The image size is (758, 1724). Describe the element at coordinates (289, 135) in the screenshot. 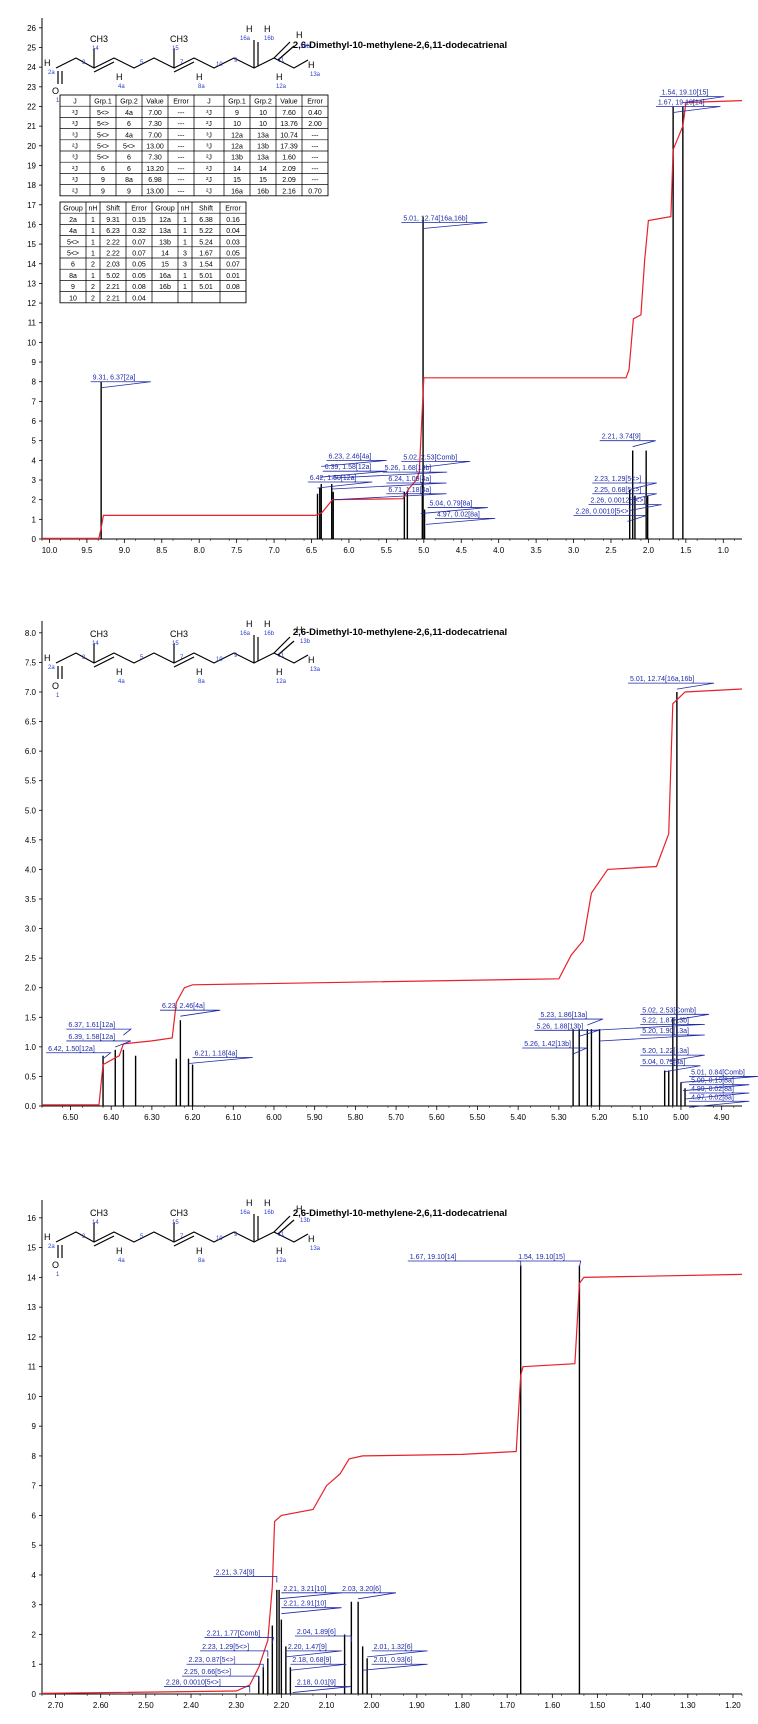

I see `table-value-cell: 10.74` at that location.